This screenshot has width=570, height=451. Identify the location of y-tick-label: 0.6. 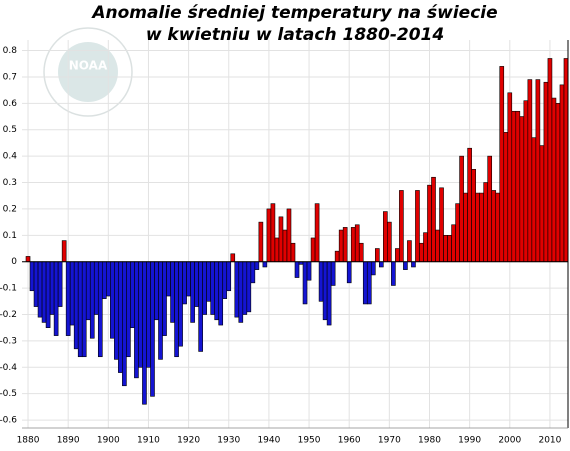
(10, 104).